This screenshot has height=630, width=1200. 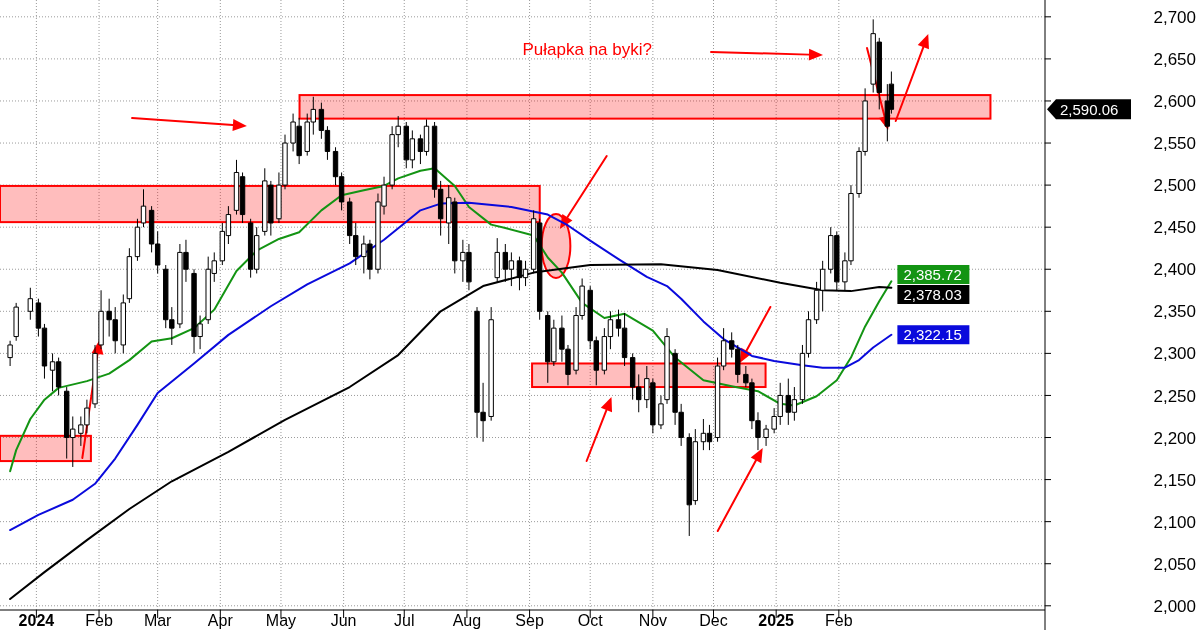 I want to click on x-tick-label: Dec, so click(x=713, y=620).